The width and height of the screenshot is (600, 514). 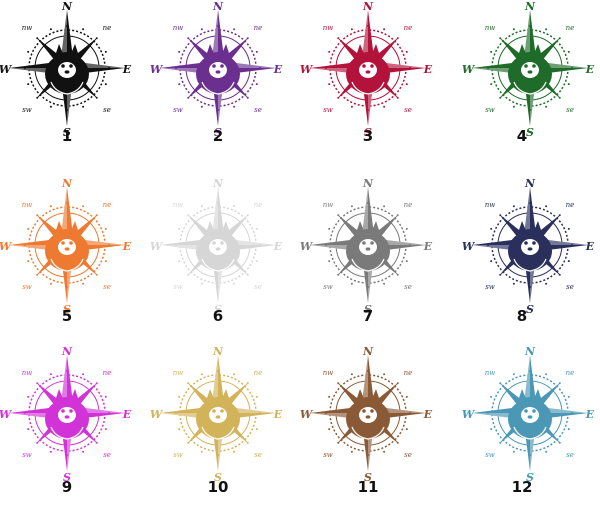 I want to click on variant-number: 5, so click(x=67, y=316).